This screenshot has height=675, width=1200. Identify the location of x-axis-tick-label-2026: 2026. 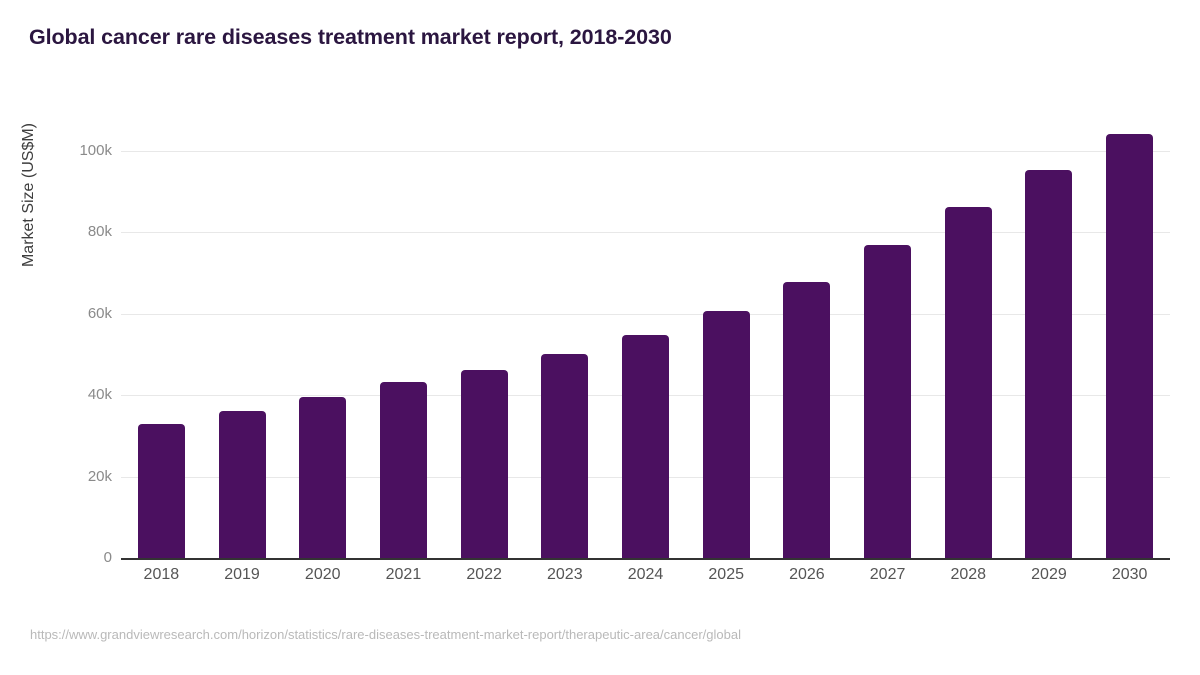
(807, 574).